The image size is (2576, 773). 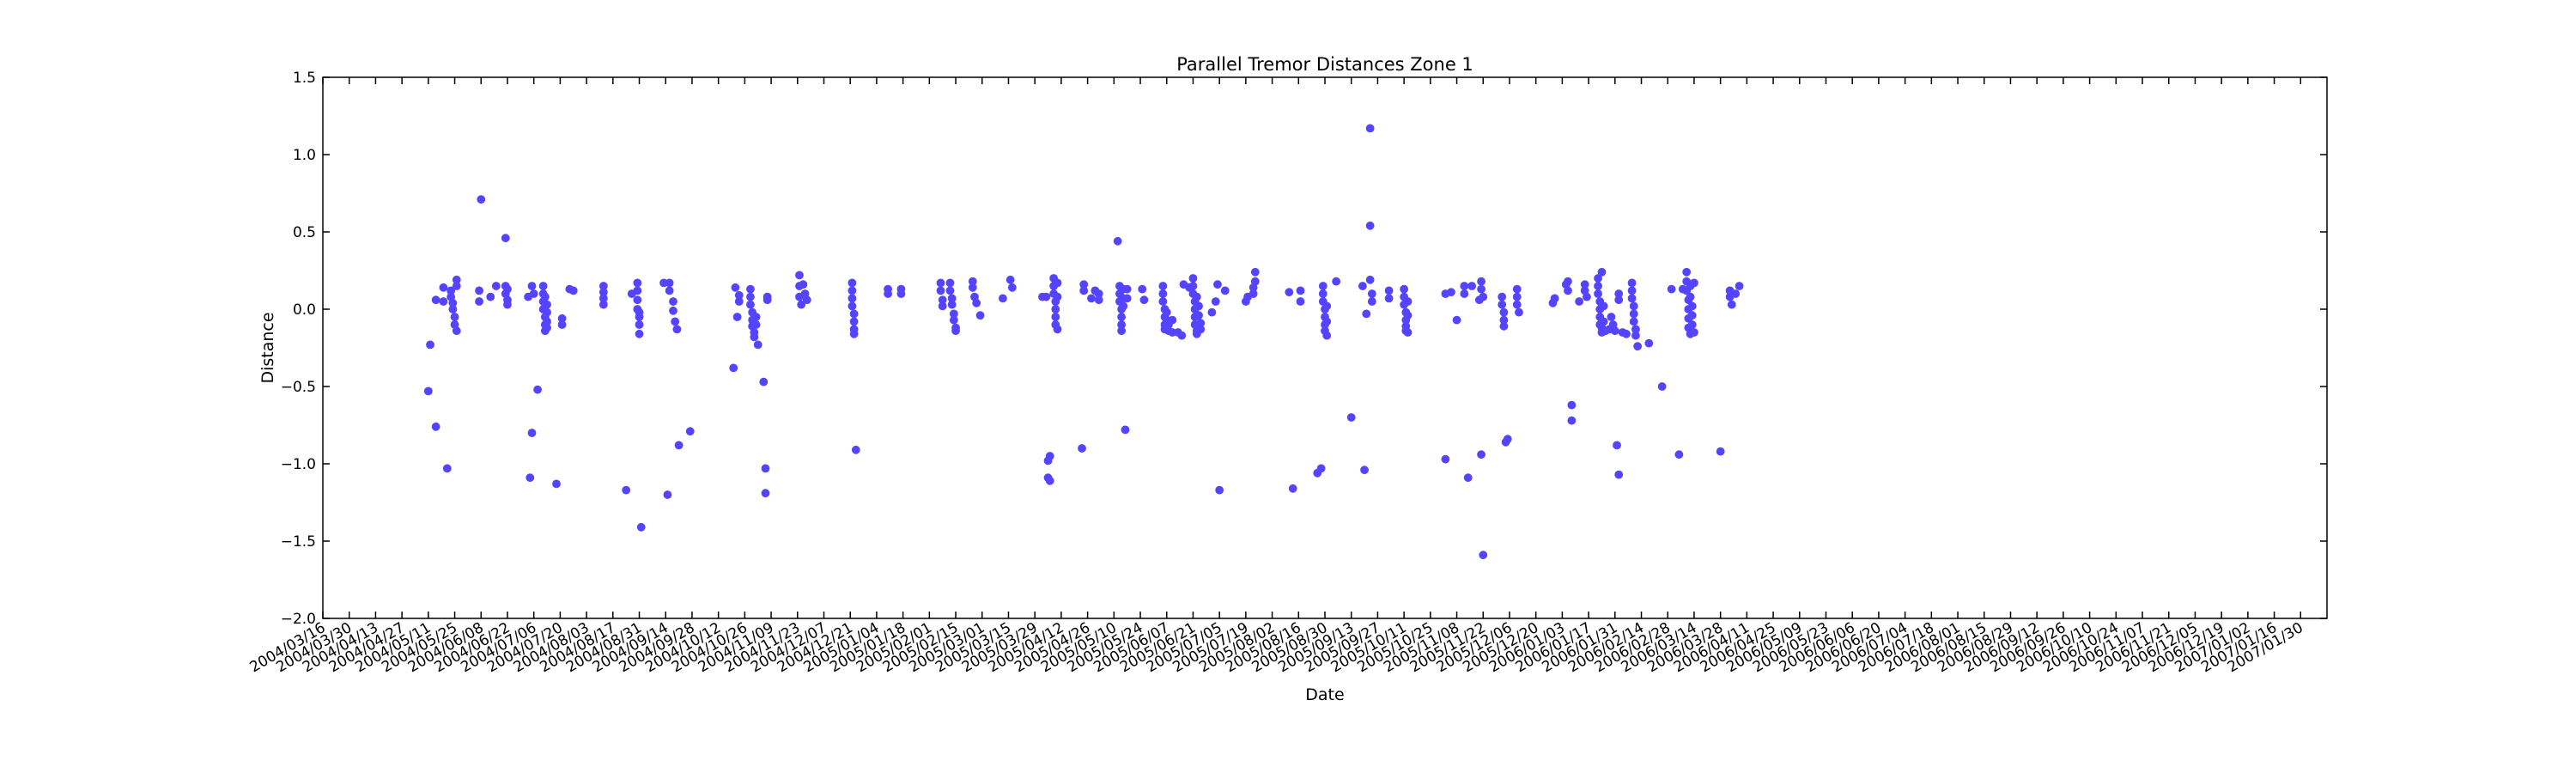 I want to click on x-axis-label: Date, so click(x=1324, y=694).